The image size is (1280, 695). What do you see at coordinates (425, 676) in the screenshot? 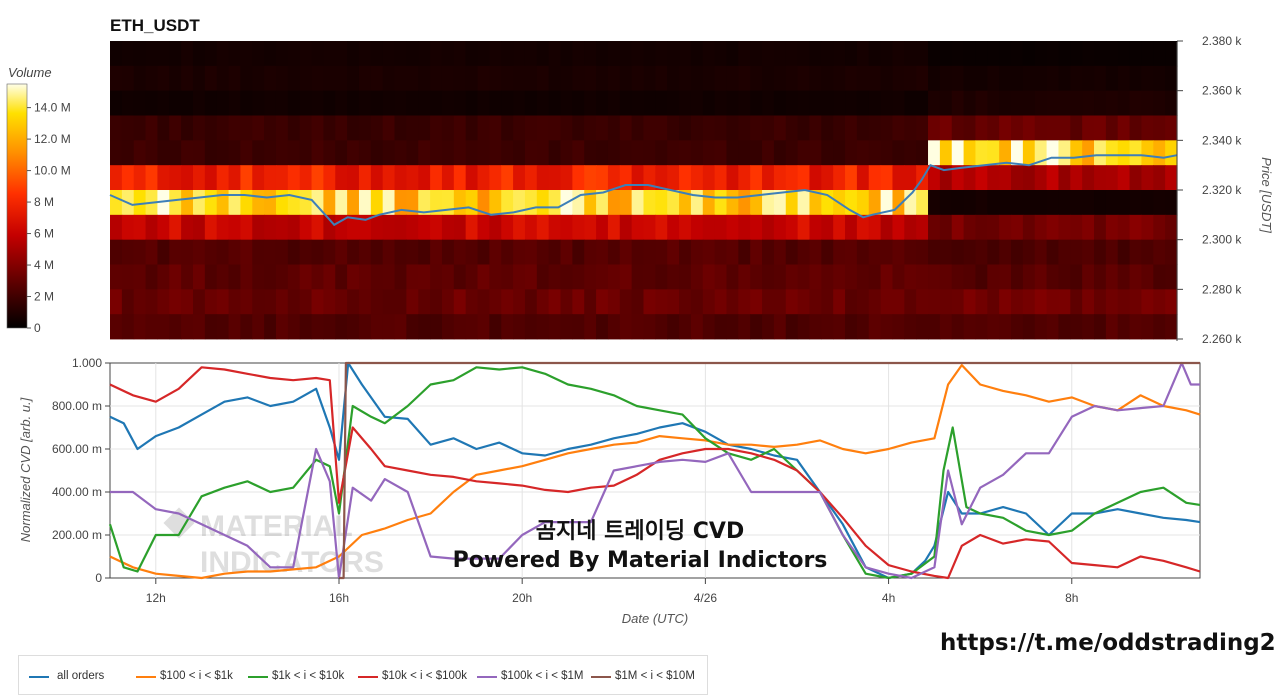
I see `legend-label-10k-100k: $10k < i < $100k` at bounding box center [425, 676].